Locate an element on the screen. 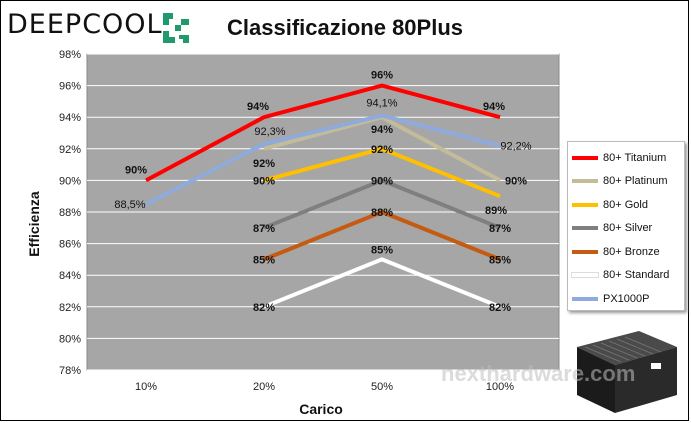  y-tick-label: 96% is located at coordinates (70, 87).